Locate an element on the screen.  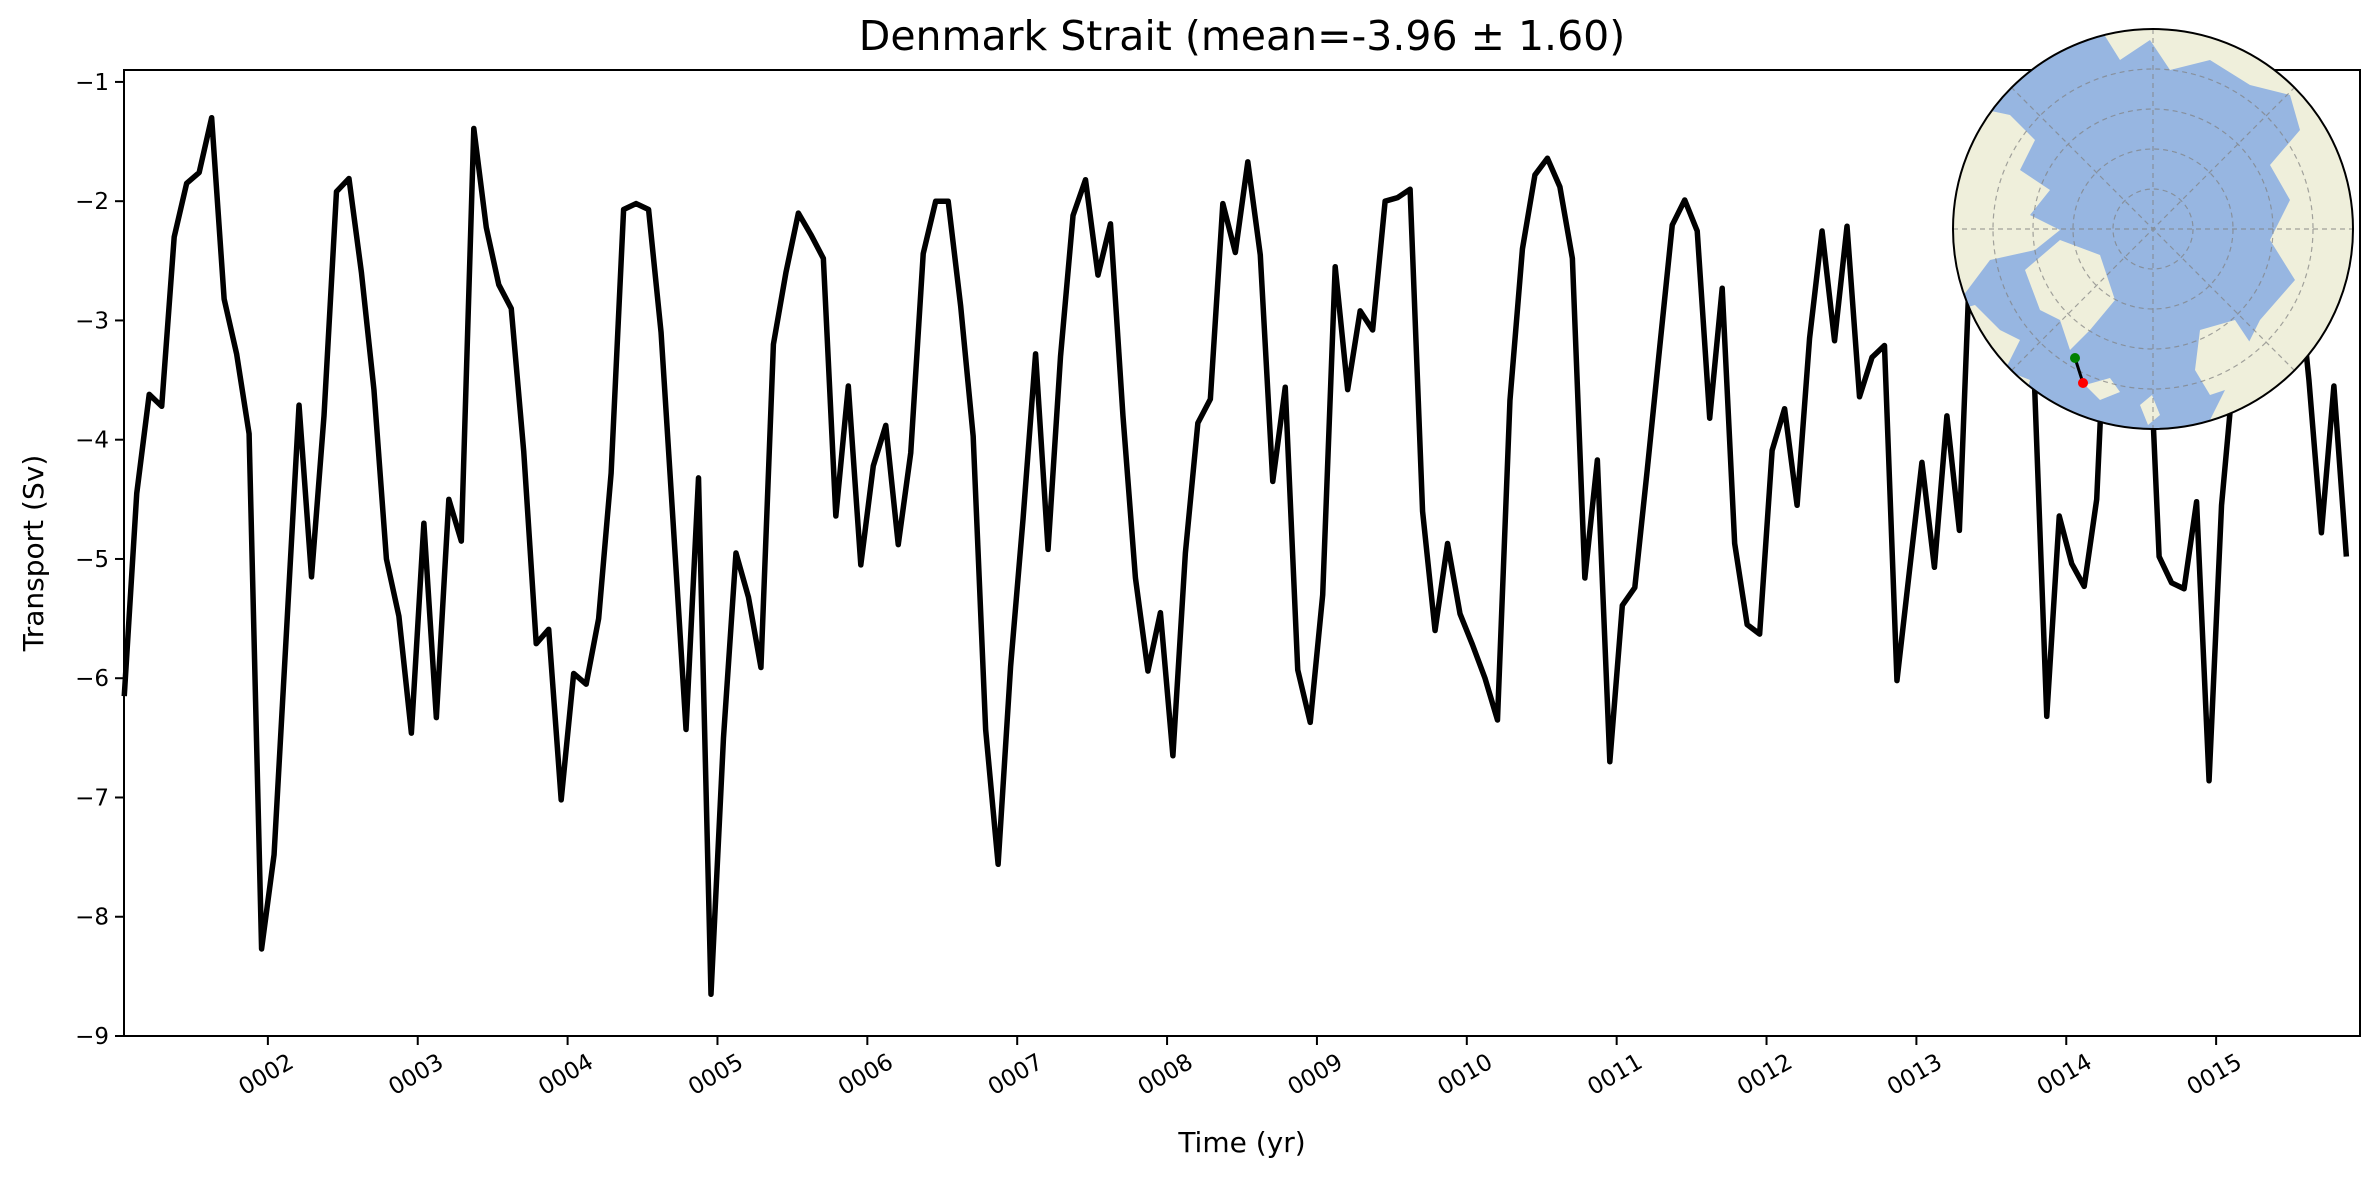
y-tick-label: −9 is located at coordinates (92, 1037).